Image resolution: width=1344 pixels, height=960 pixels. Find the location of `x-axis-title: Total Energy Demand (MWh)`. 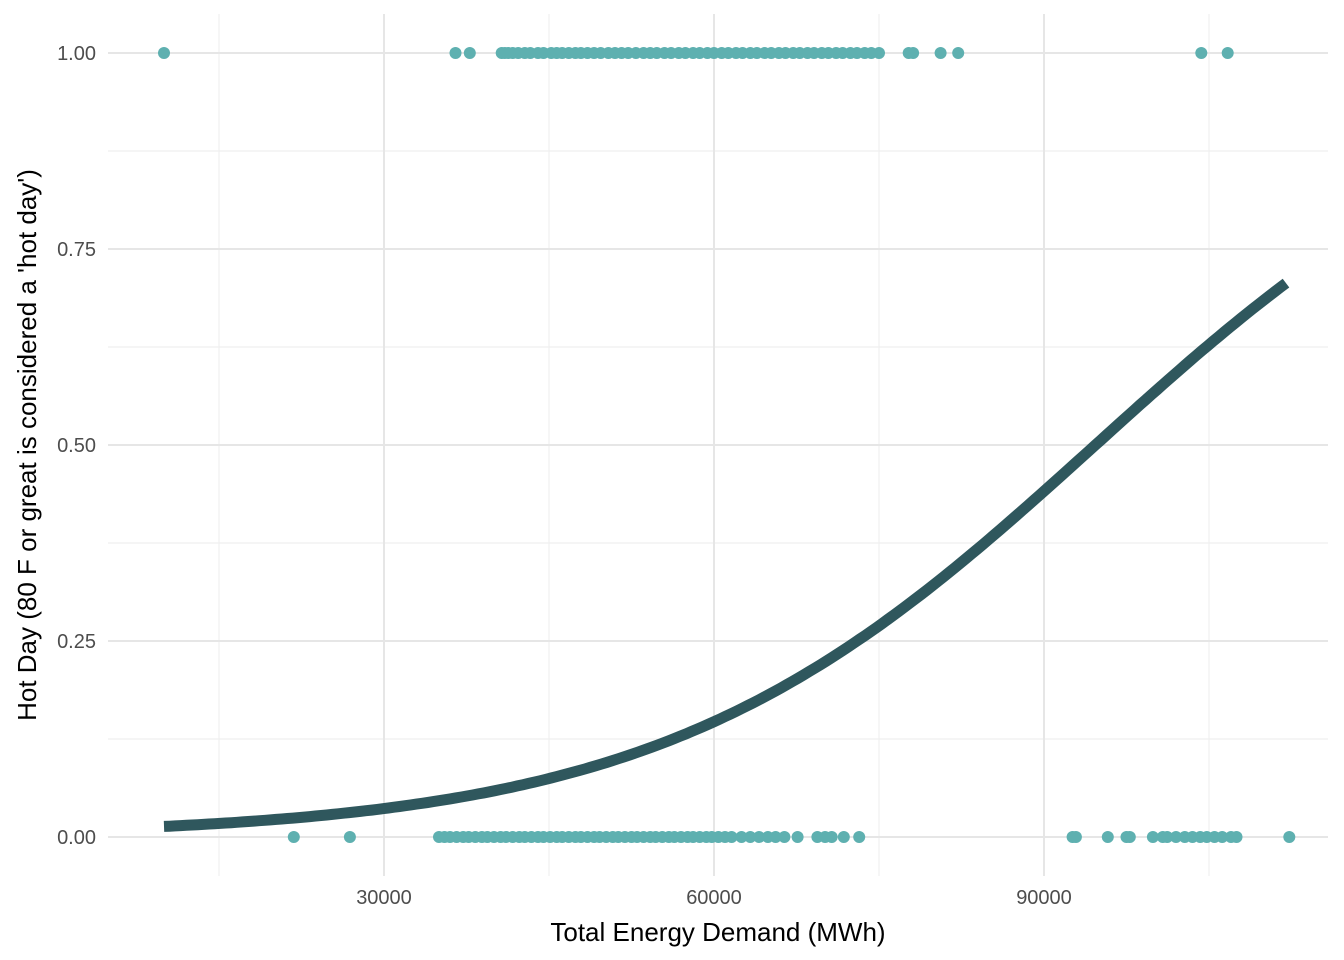

x-axis-title: Total Energy Demand (MWh) is located at coordinates (717, 932).